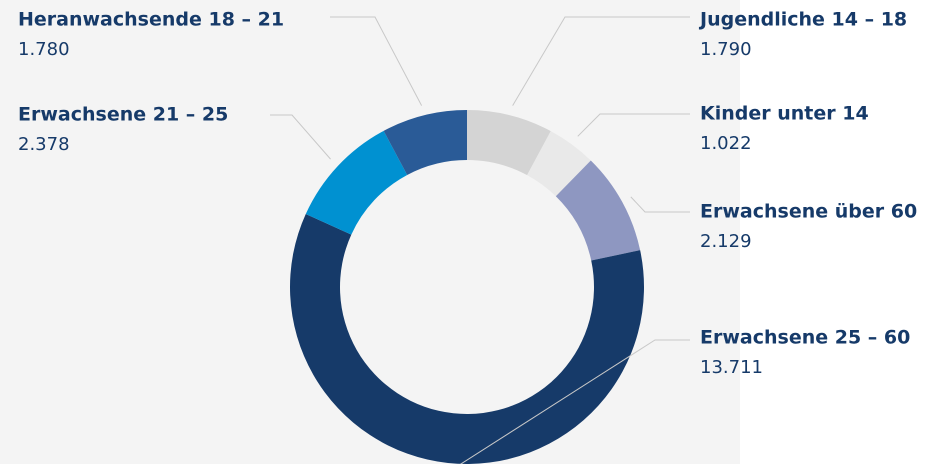 This screenshot has width=929, height=464. What do you see at coordinates (808, 212) in the screenshot?
I see `slice-label: Erwachsene über 60` at bounding box center [808, 212].